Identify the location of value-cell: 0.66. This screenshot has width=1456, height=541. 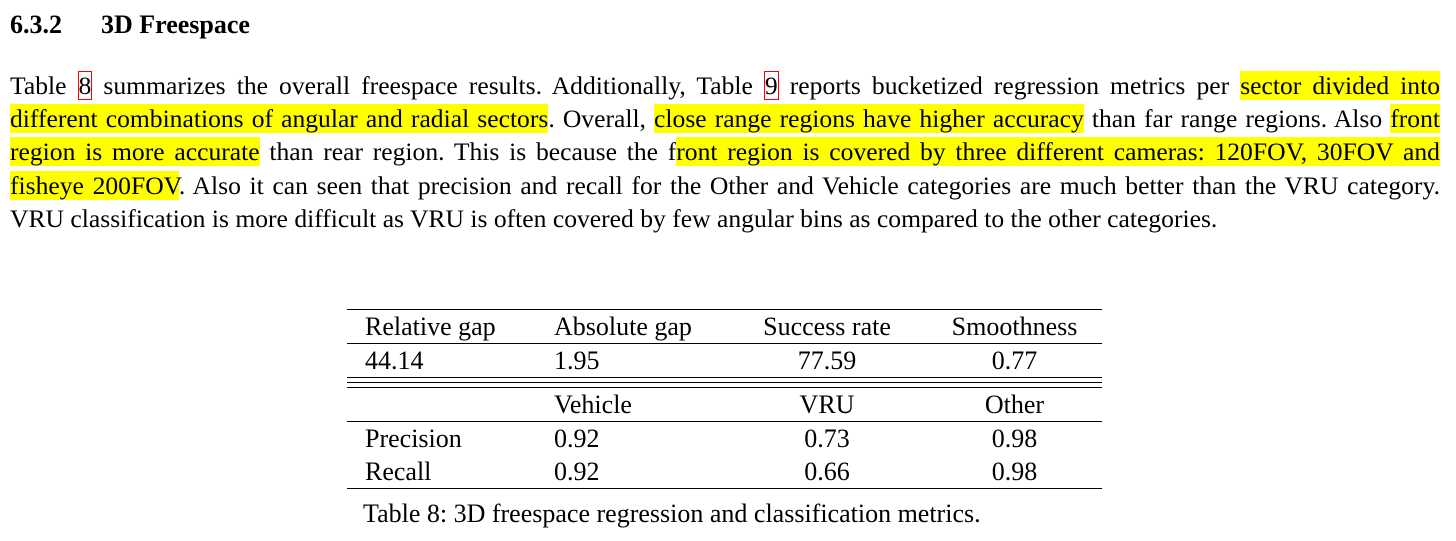
(827, 471).